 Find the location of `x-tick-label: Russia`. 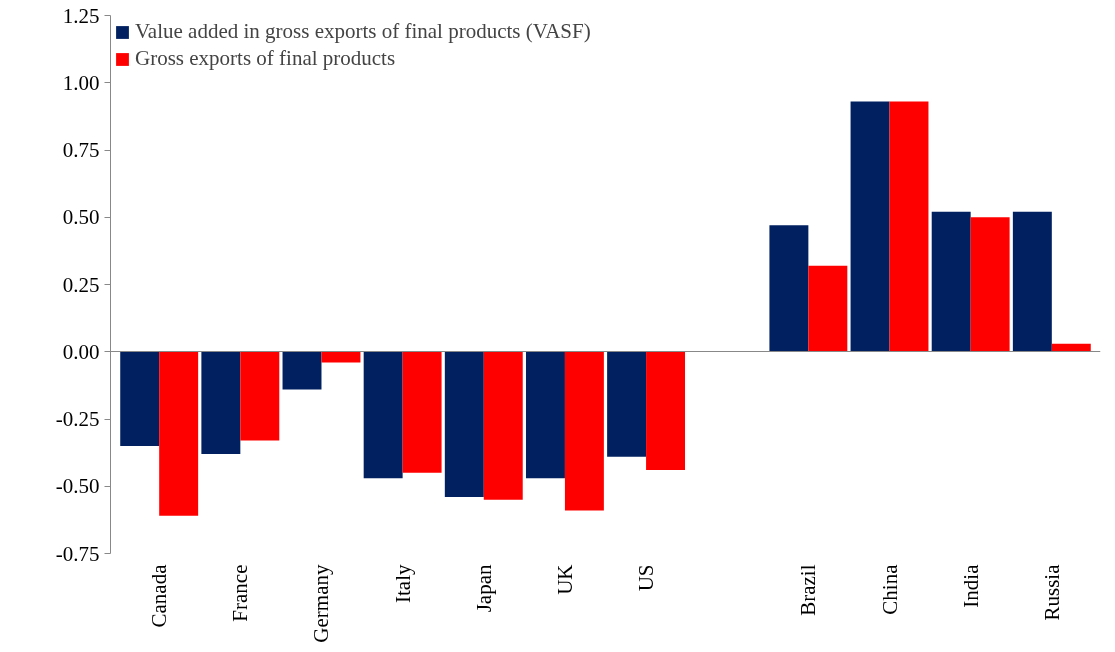

x-tick-label: Russia is located at coordinates (1051, 592).